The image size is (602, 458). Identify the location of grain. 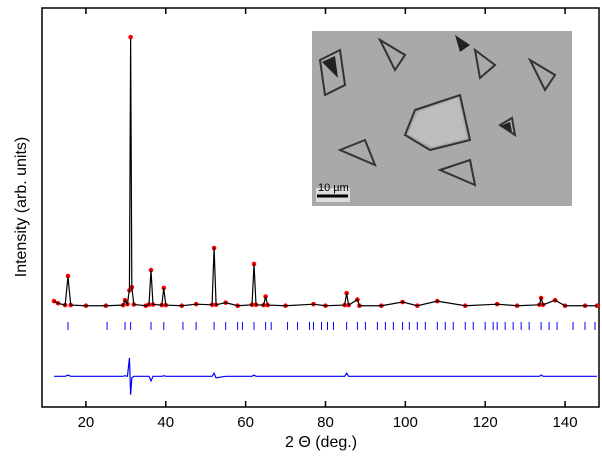
(437, 122).